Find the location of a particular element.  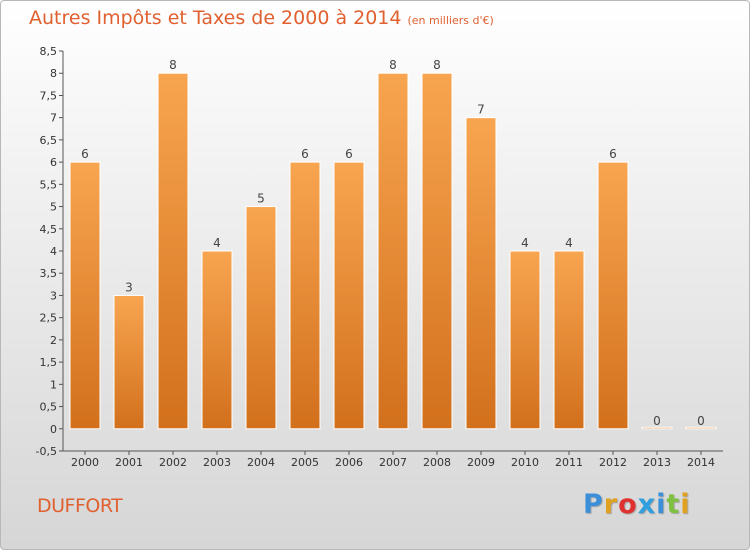

bar-2004 is located at coordinates (261, 318).